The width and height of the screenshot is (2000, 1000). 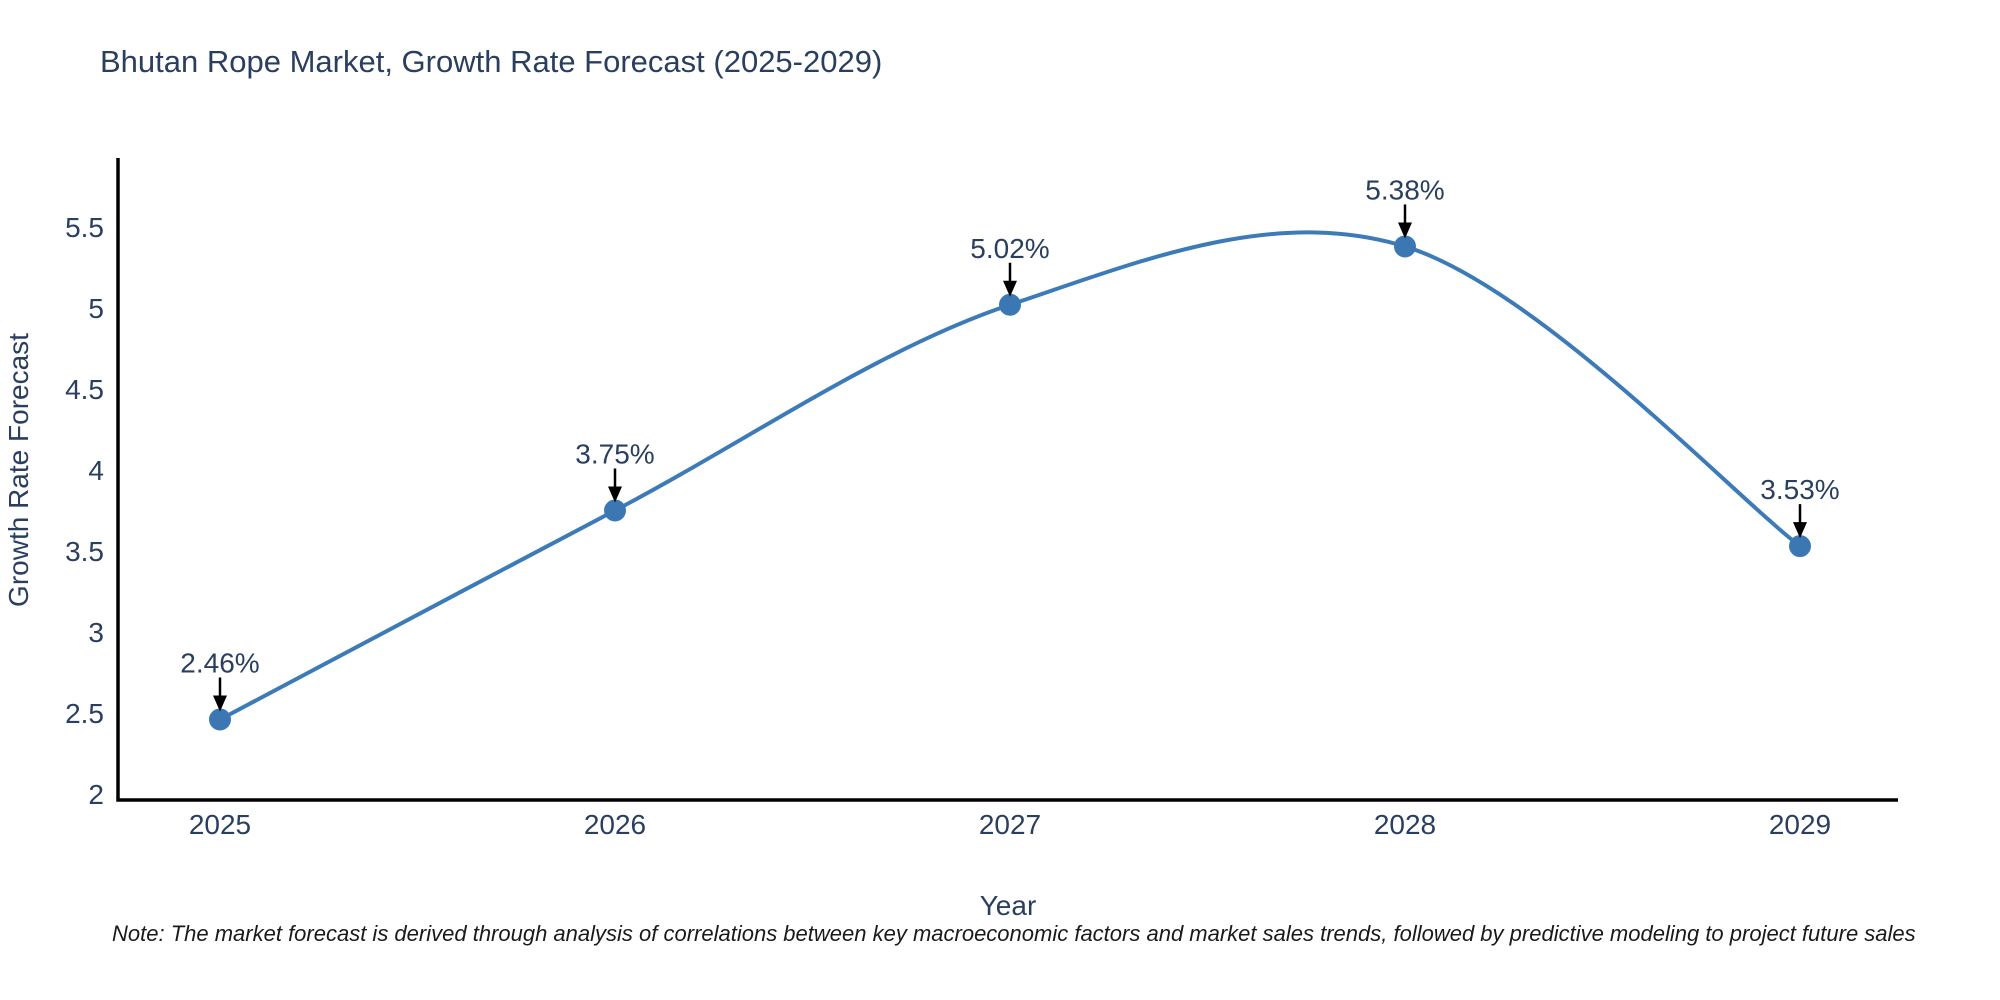 What do you see at coordinates (1009, 248) in the screenshot?
I see `annotation-label: 5.02%` at bounding box center [1009, 248].